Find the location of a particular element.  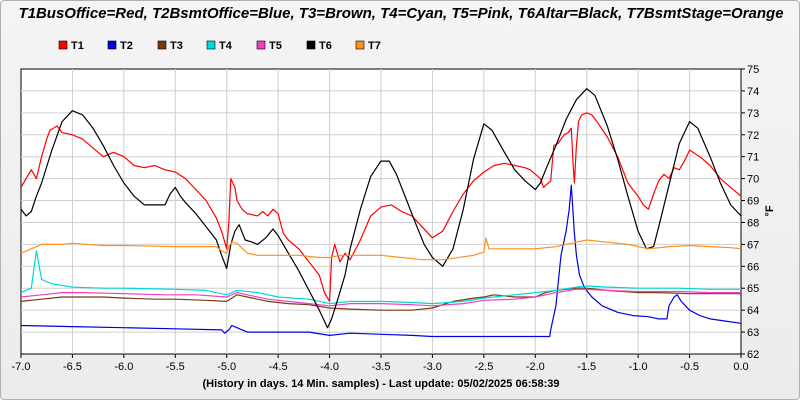

x-tick-label: -2.5 is located at coordinates (483, 367).